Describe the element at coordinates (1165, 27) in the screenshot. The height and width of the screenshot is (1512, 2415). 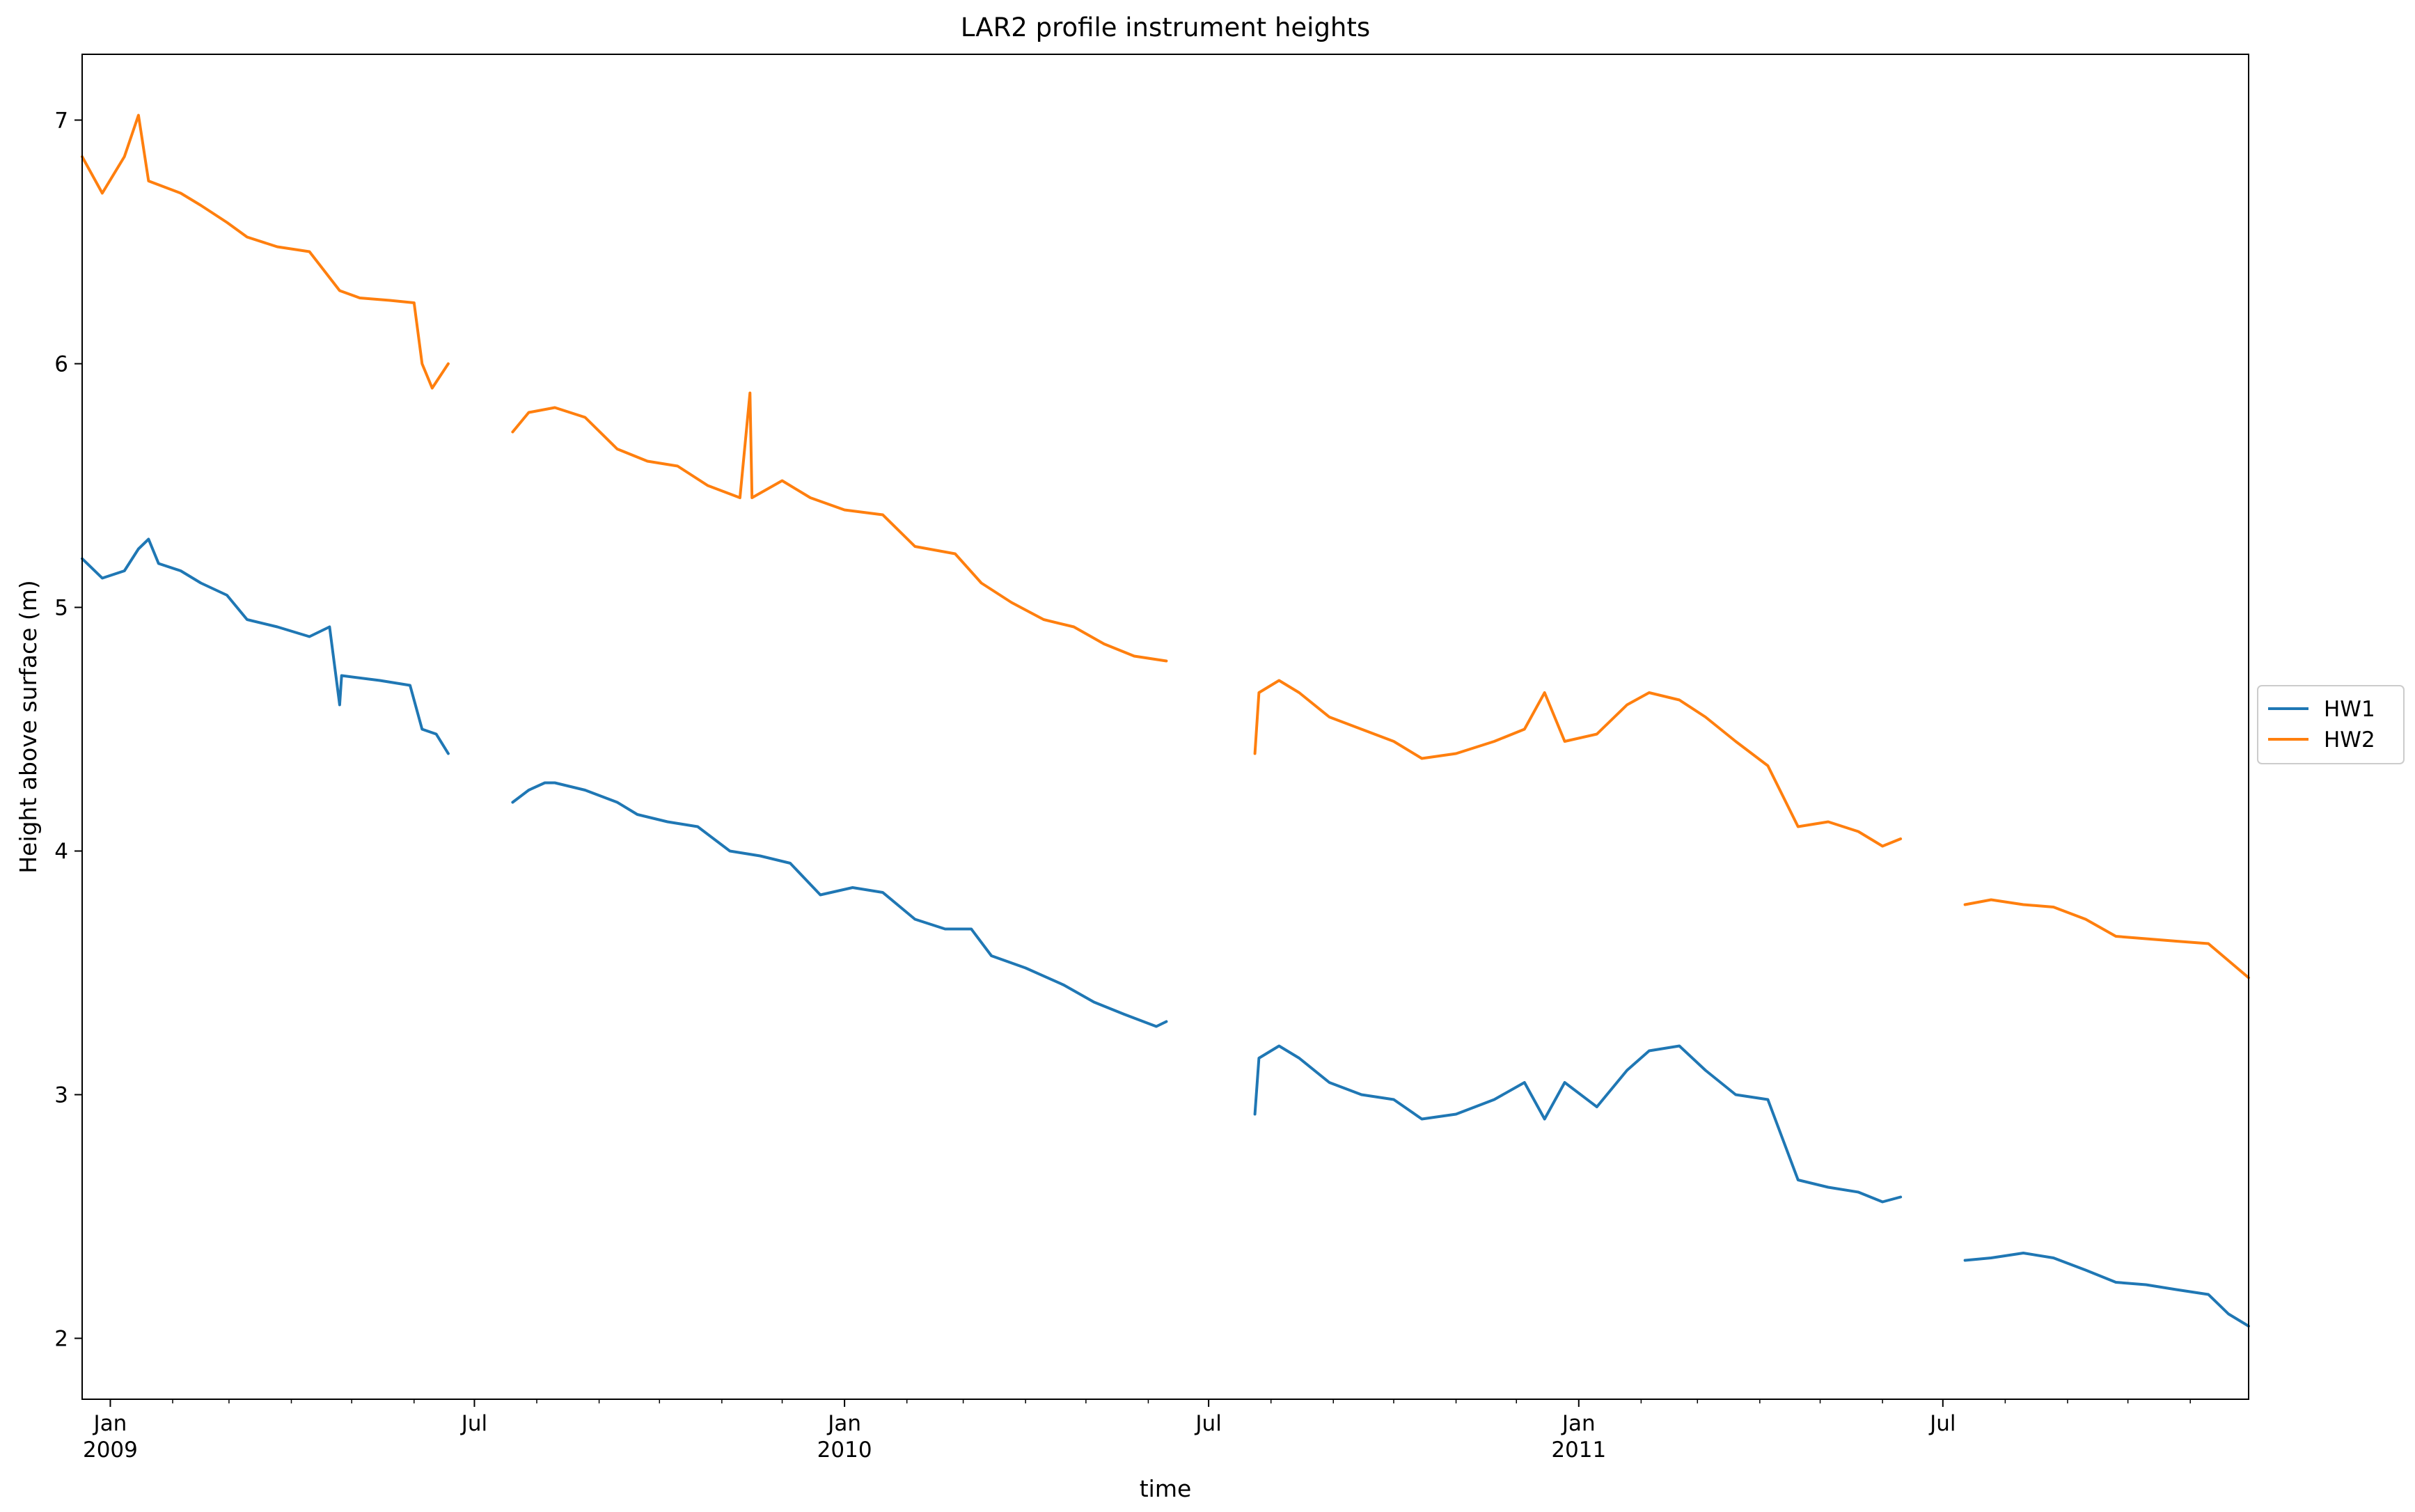
I see `chart-title: LAR2 profile instrument heights` at that location.